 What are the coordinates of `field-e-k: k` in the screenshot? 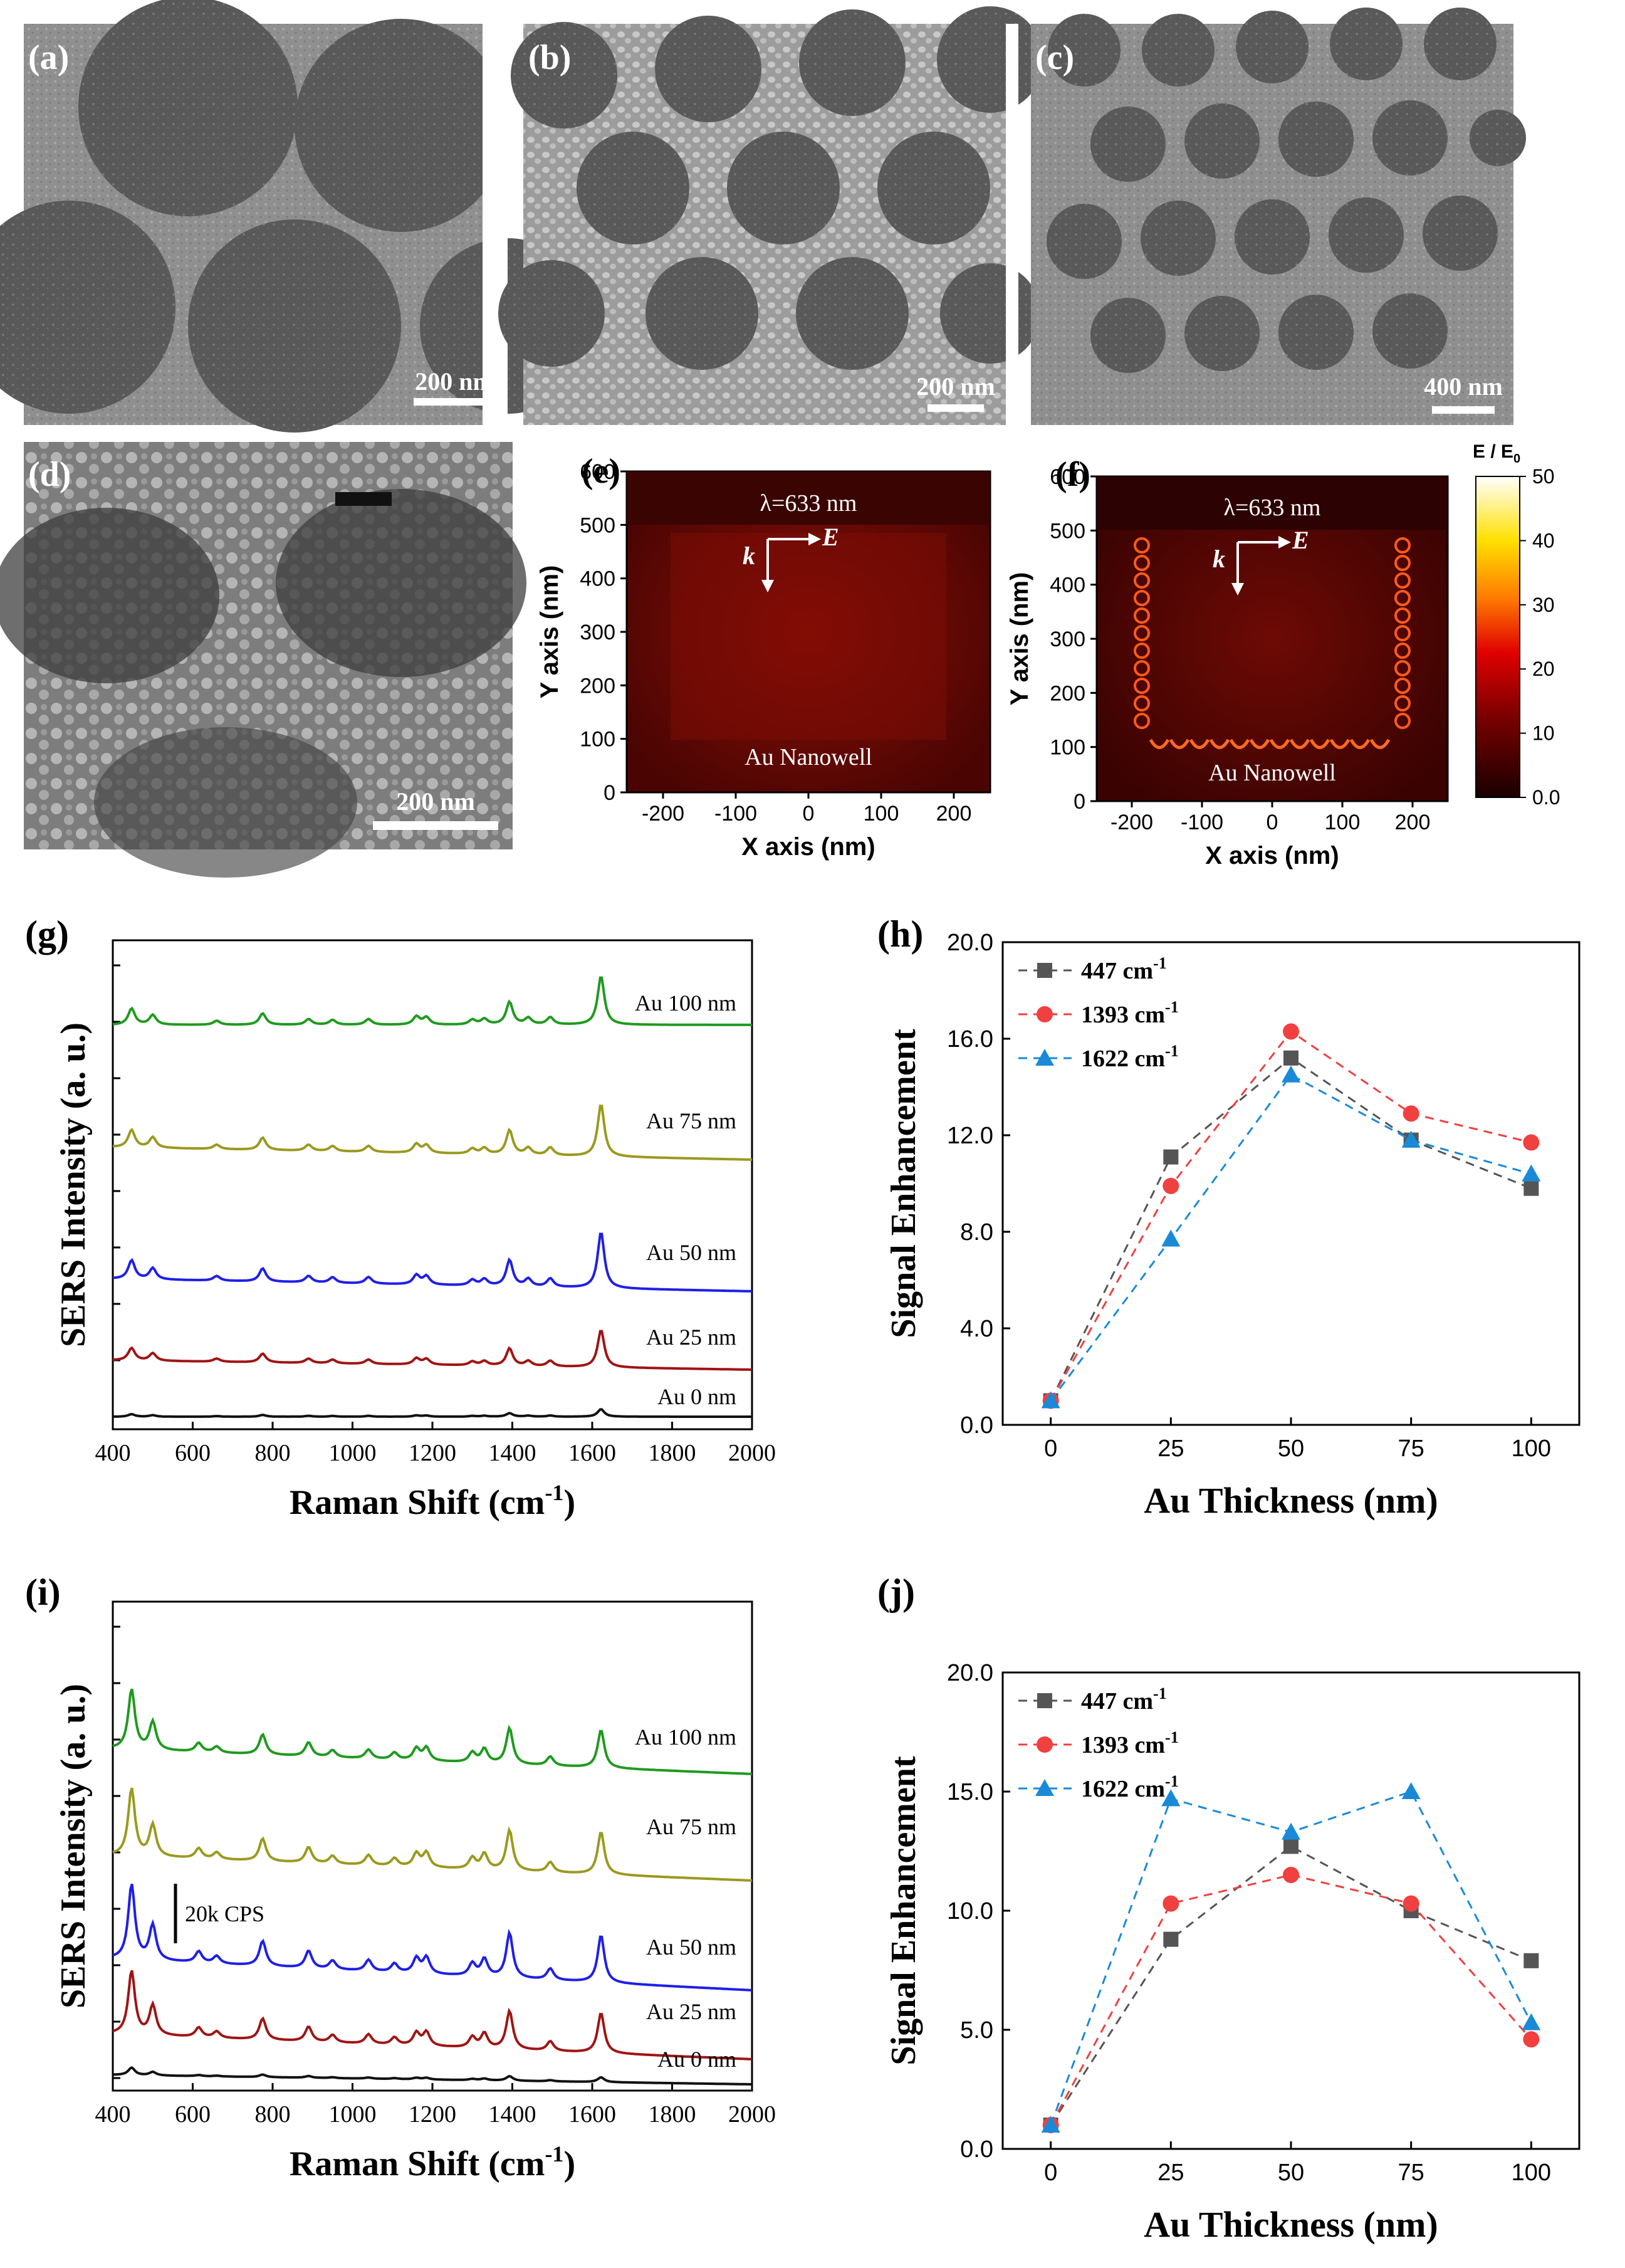 It's located at (749, 556).